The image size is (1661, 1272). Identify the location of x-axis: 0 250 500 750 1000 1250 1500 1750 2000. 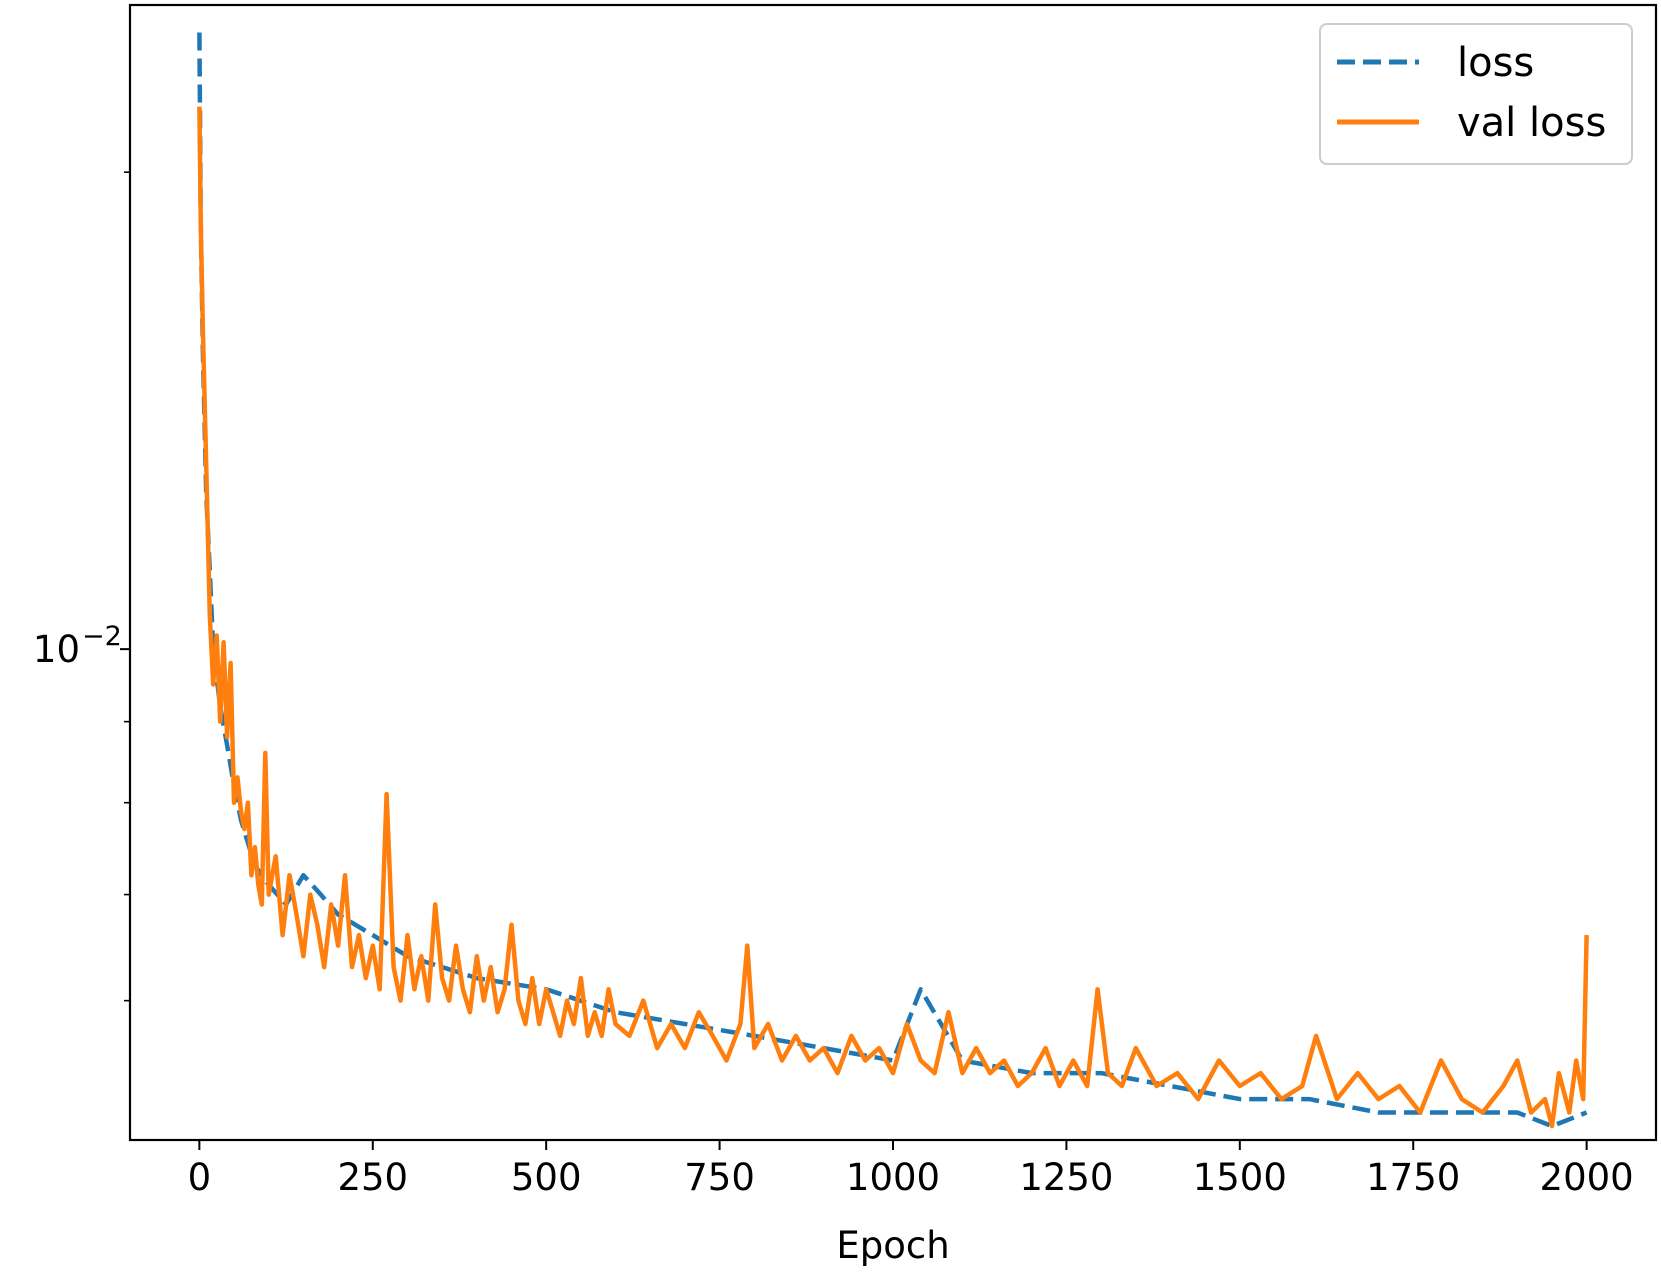
(911, 1169).